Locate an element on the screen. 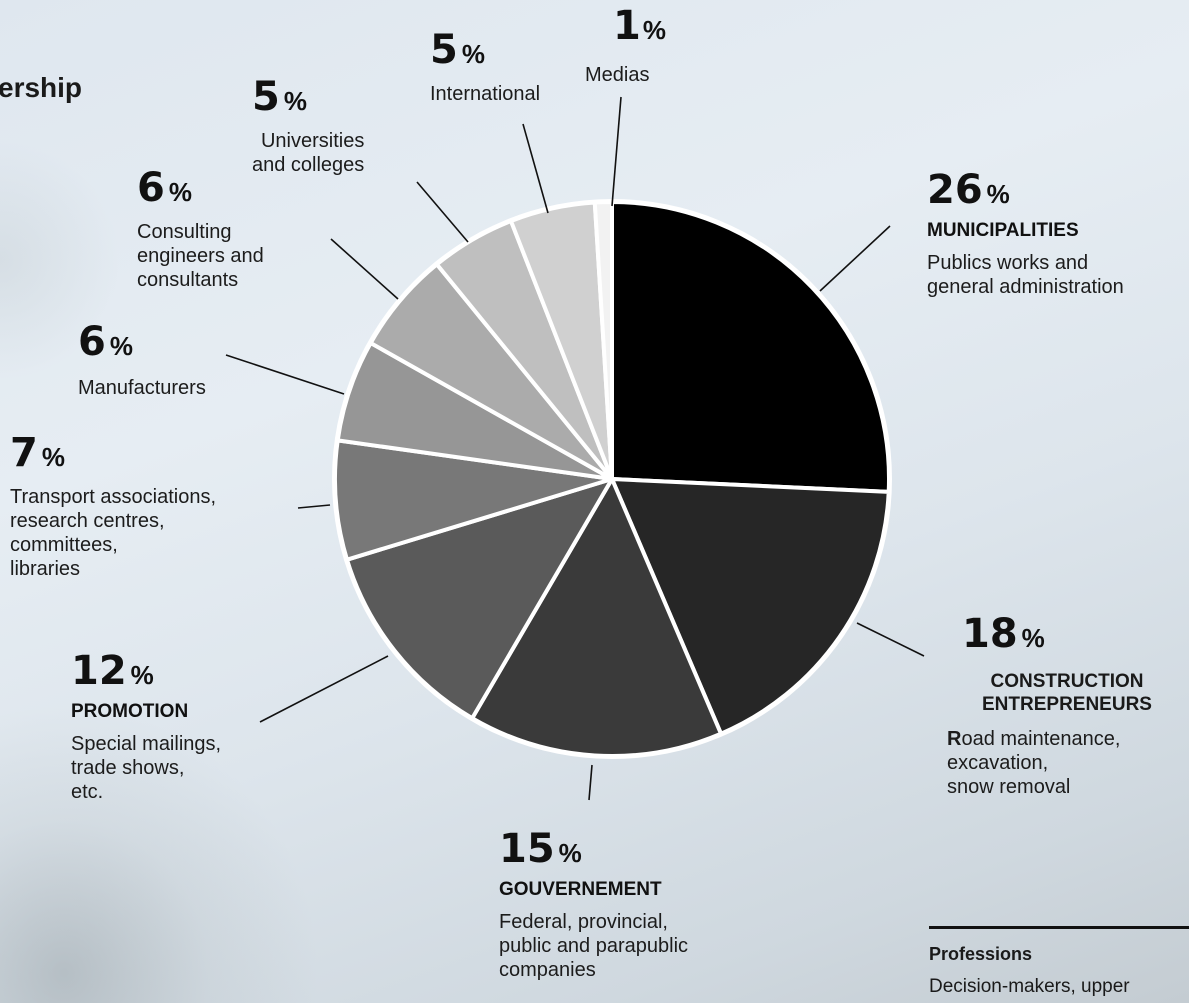  pct-transport: 7% is located at coordinates (37, 453).